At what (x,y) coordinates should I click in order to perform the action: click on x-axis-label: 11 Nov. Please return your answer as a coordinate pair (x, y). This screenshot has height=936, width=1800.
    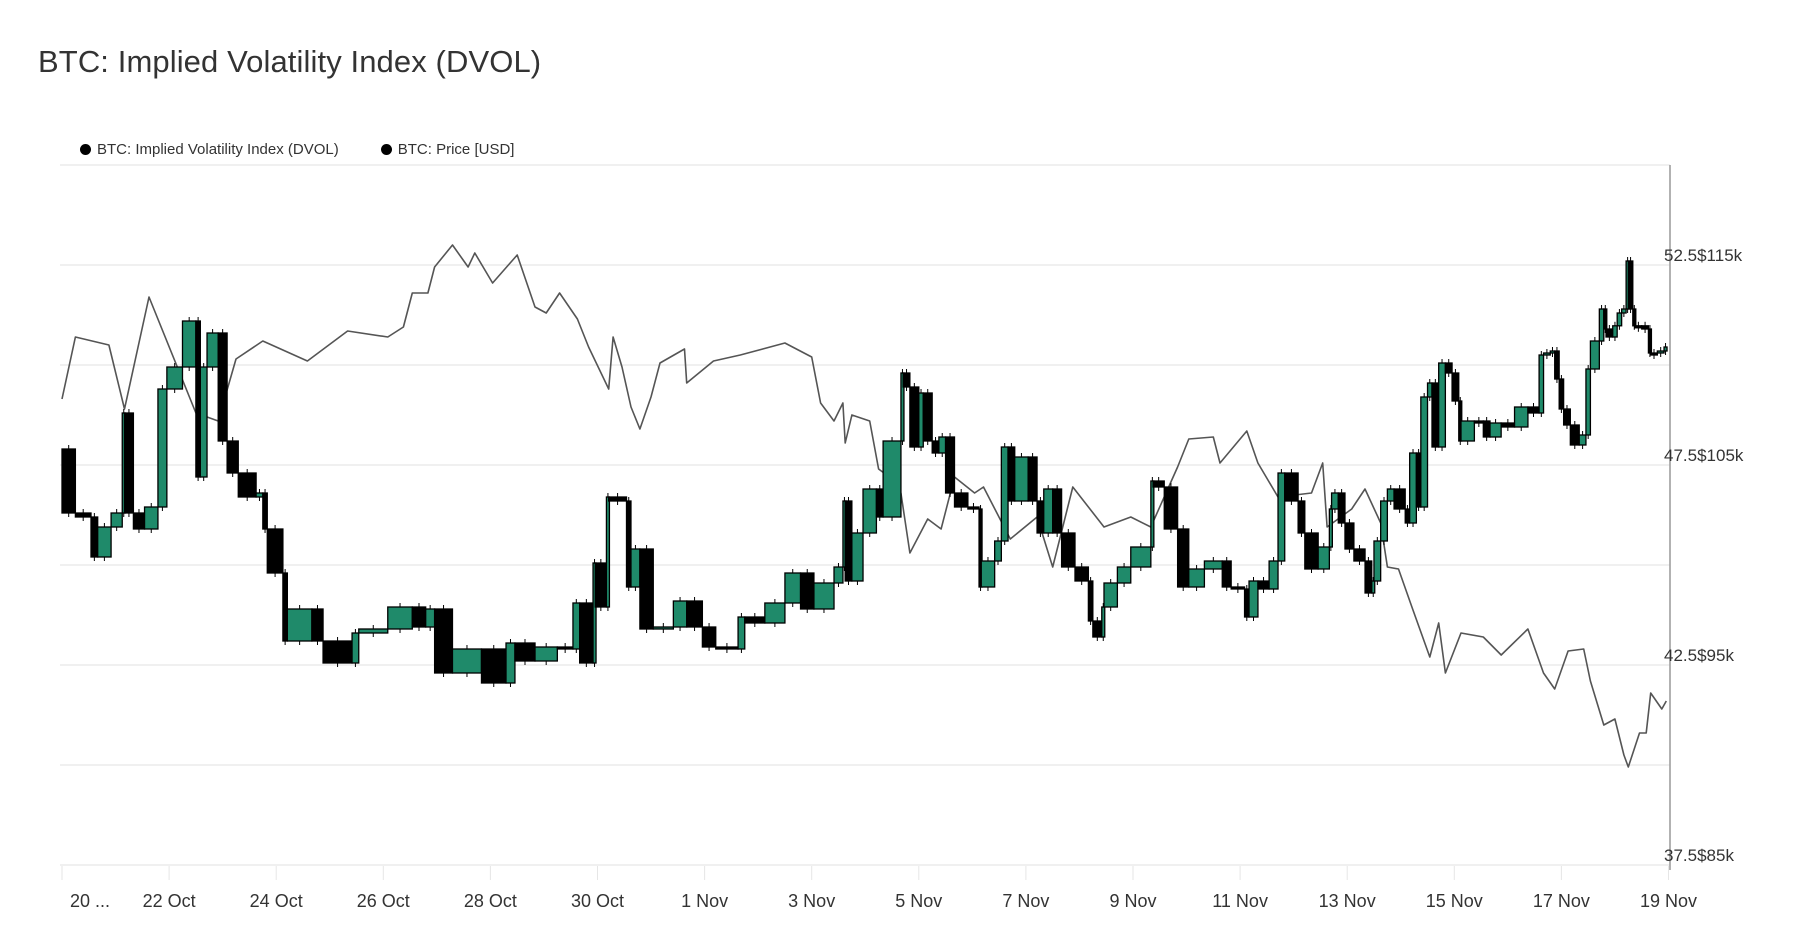
    Looking at the image, I should click on (1240, 901).